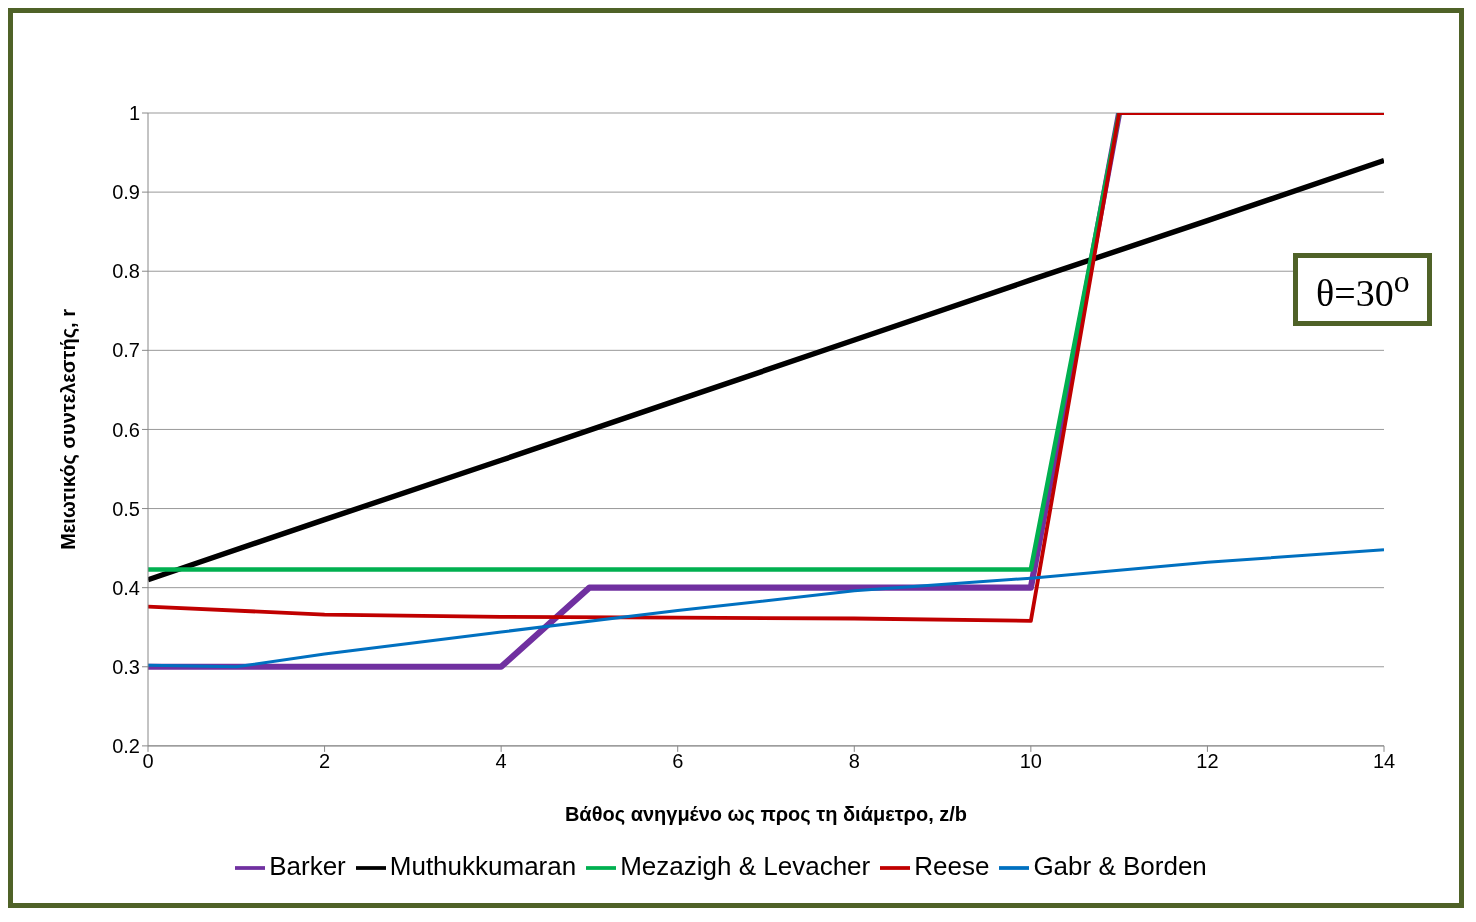 Image resolution: width=1476 pixels, height=922 pixels. What do you see at coordinates (126, 271) in the screenshot?
I see `y-tick-label: 0.8` at bounding box center [126, 271].